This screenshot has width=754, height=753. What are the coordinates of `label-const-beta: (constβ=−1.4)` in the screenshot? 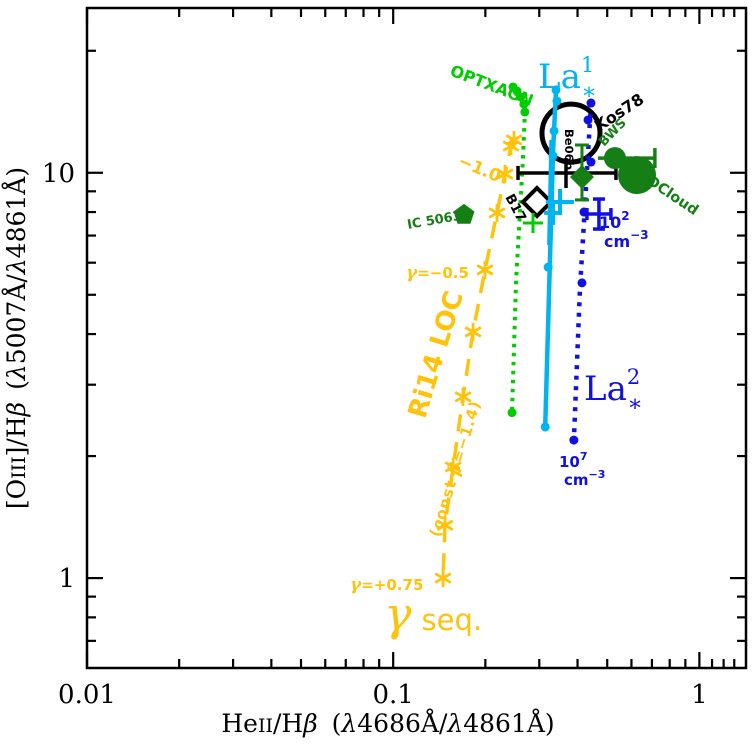 It's located at (455, 468).